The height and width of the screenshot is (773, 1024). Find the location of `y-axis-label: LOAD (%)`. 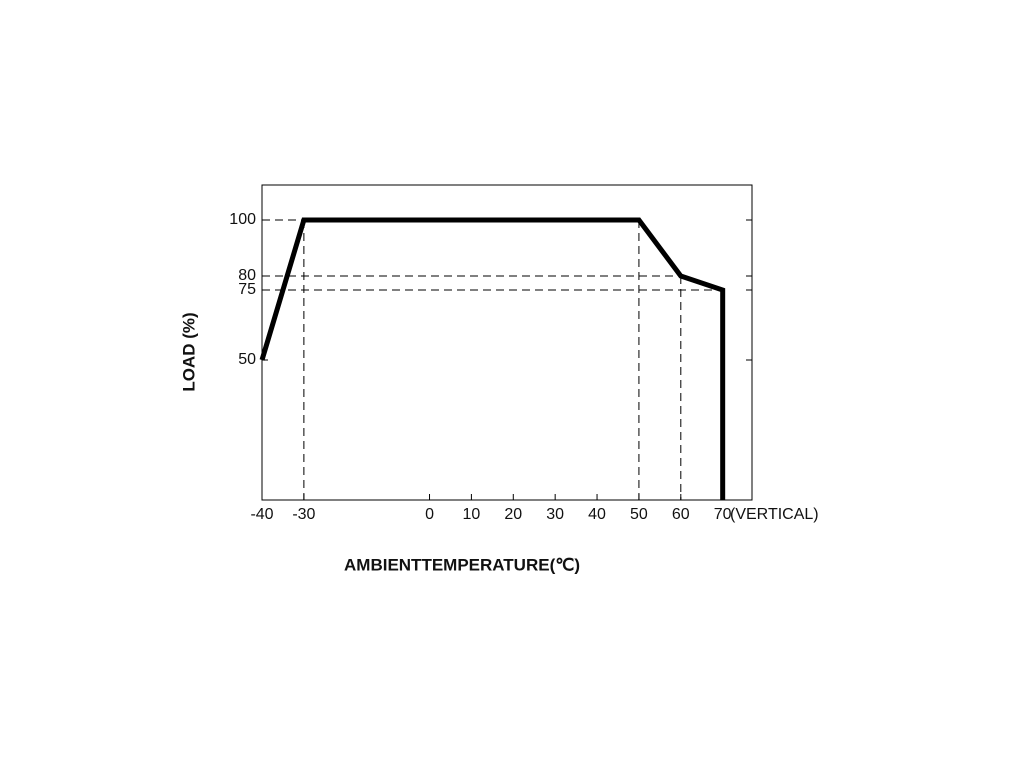

y-axis-label: LOAD (%) is located at coordinates (188, 351).